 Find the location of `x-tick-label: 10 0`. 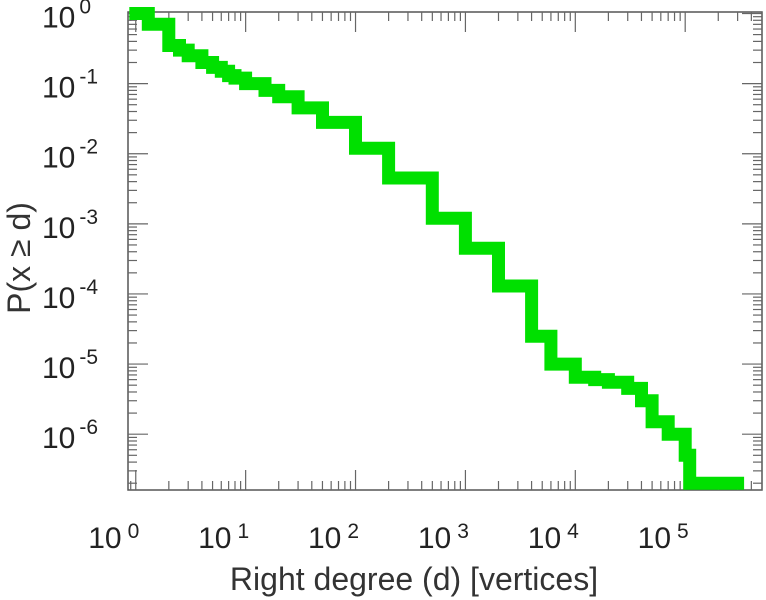

x-tick-label: 10 0 is located at coordinates (113, 537).